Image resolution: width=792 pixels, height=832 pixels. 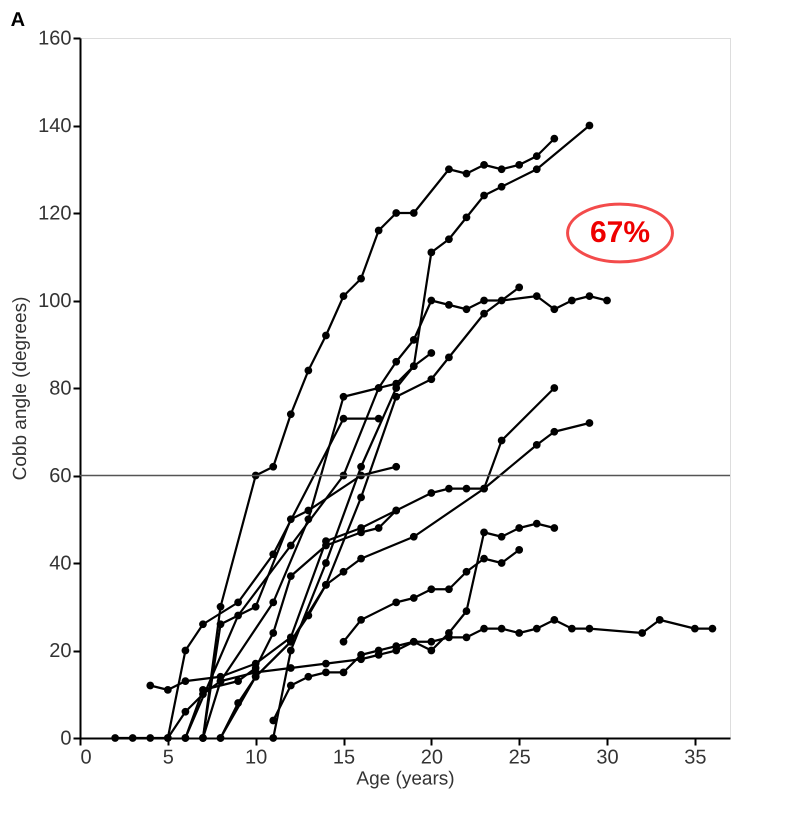 What do you see at coordinates (60, 389) in the screenshot?
I see `y-tick-label: 80` at bounding box center [60, 389].